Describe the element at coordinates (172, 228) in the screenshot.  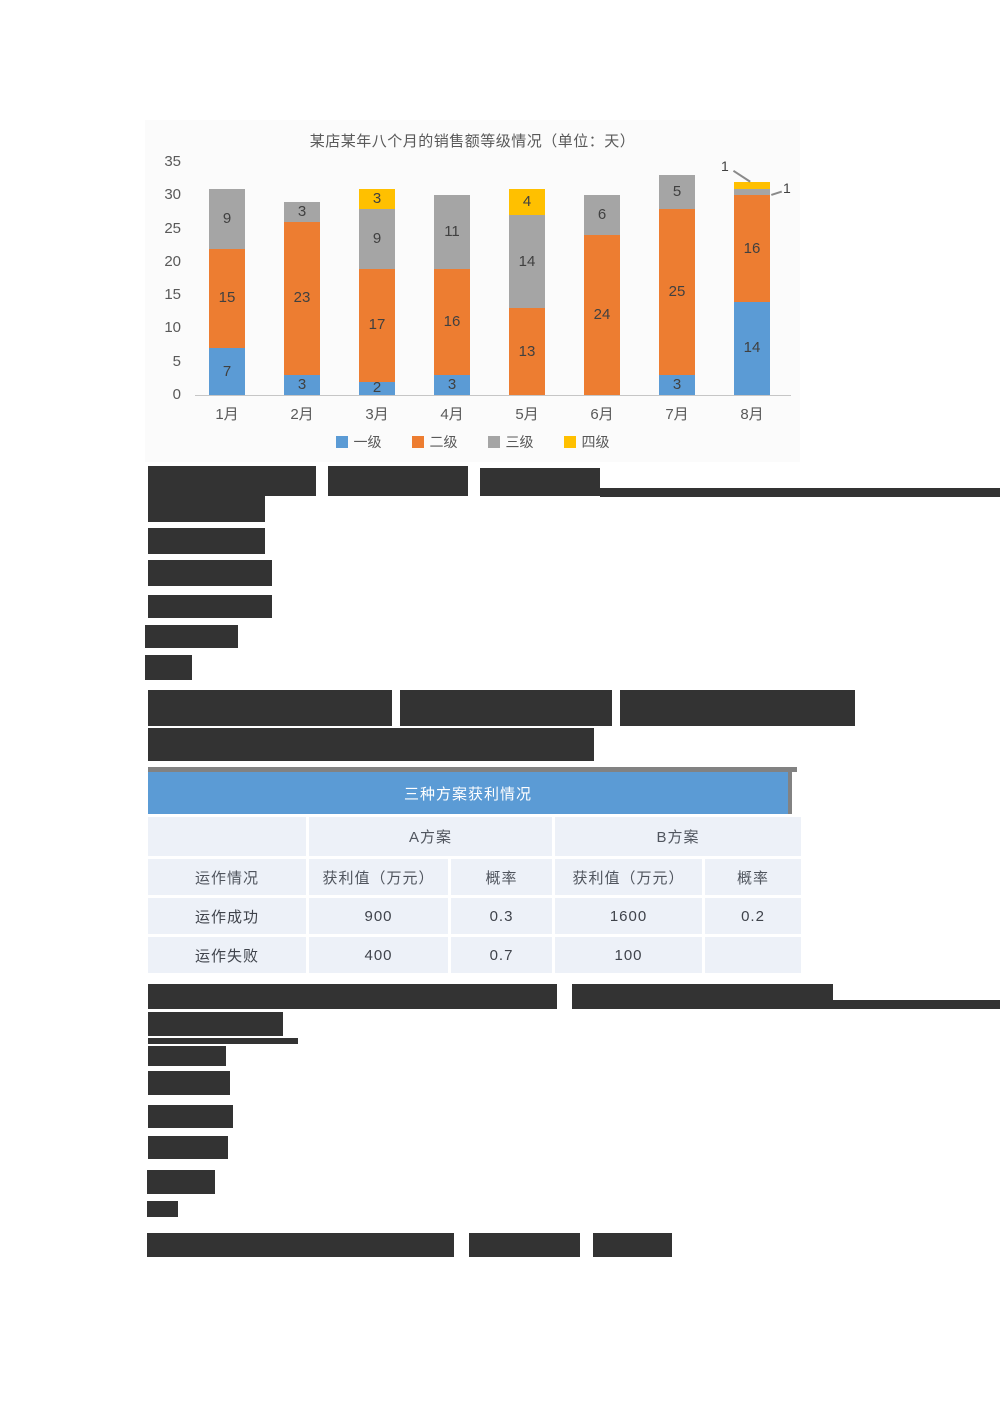
I see `y-axis-tick-label: 25` at that location.